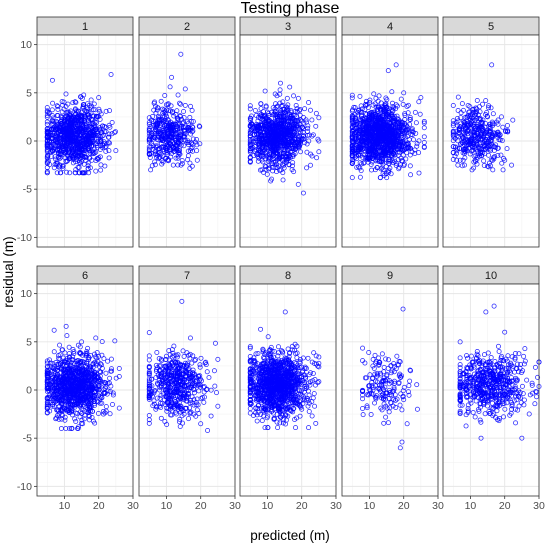 The height and width of the screenshot is (544, 550). What do you see at coordinates (187, 132) in the screenshot?
I see `facet-panel-2: 2` at bounding box center [187, 132].